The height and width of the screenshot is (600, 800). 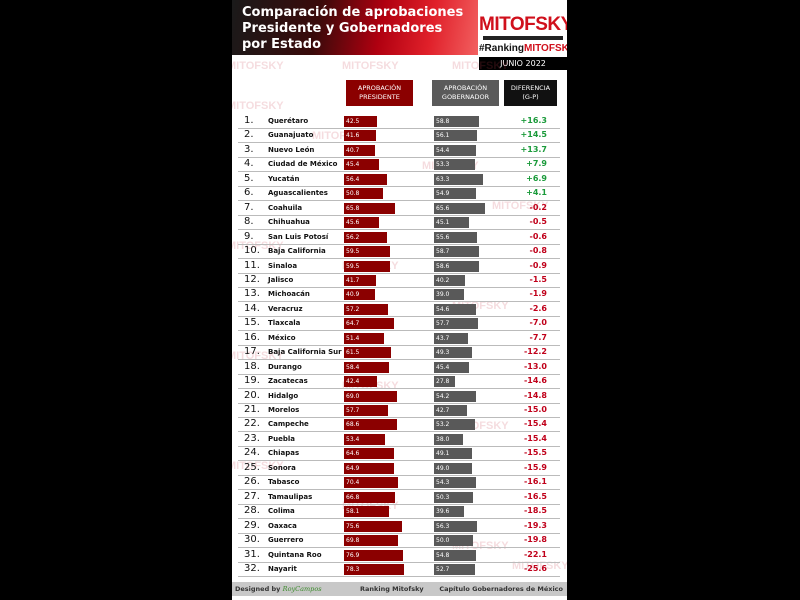 What do you see at coordinates (530, 93) in the screenshot?
I see `header-difference: DIFERENCIA (G-P)` at bounding box center [530, 93].